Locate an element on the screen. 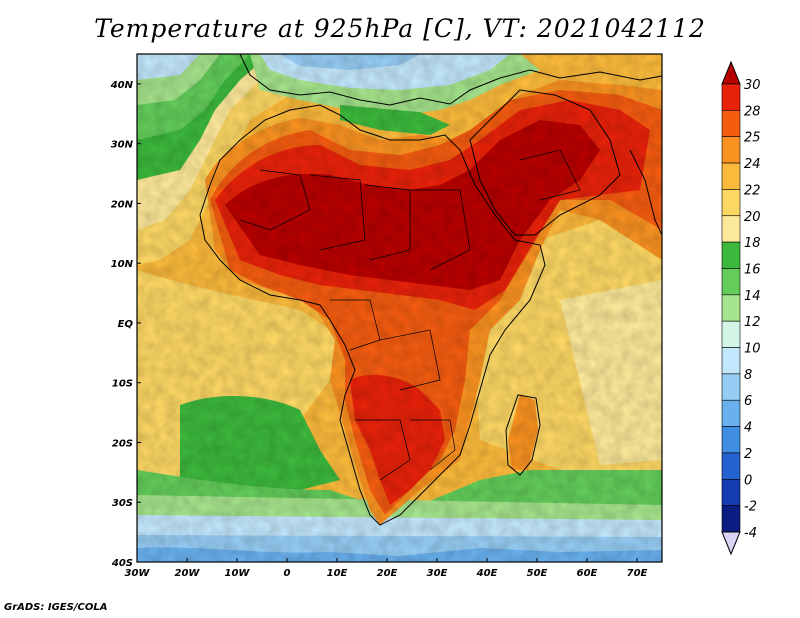 The image size is (800, 618). lat-tick-label: EQ is located at coordinates (126, 324).